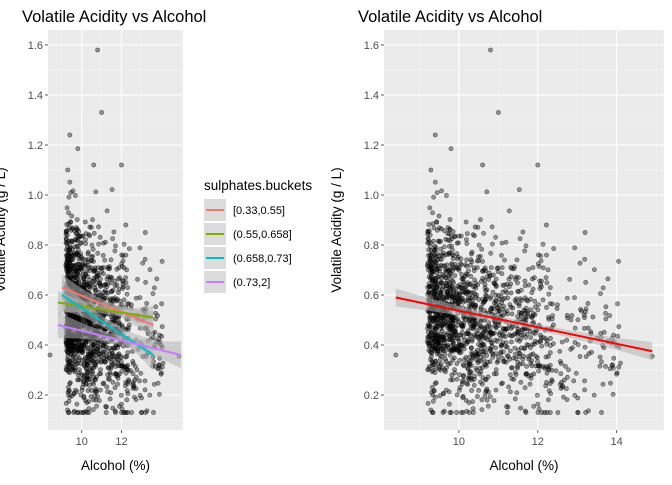 This screenshot has height=485, width=672. I want to click on y-tick-label: 1.0, so click(371, 196).